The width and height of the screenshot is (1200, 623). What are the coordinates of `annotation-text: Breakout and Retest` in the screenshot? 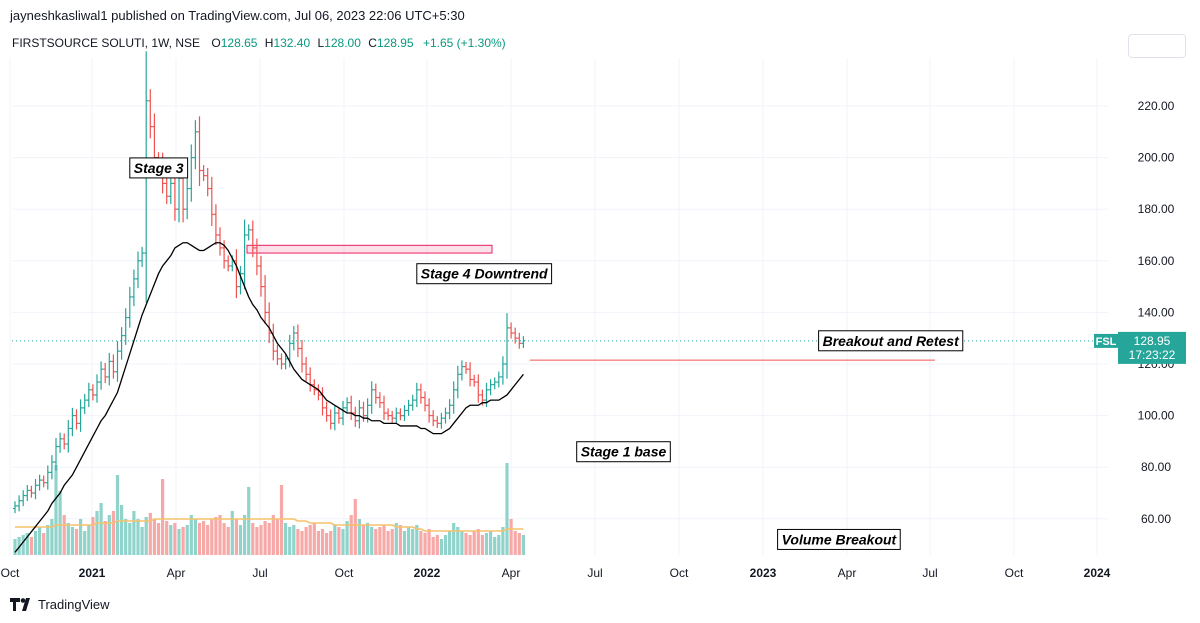 It's located at (891, 341).